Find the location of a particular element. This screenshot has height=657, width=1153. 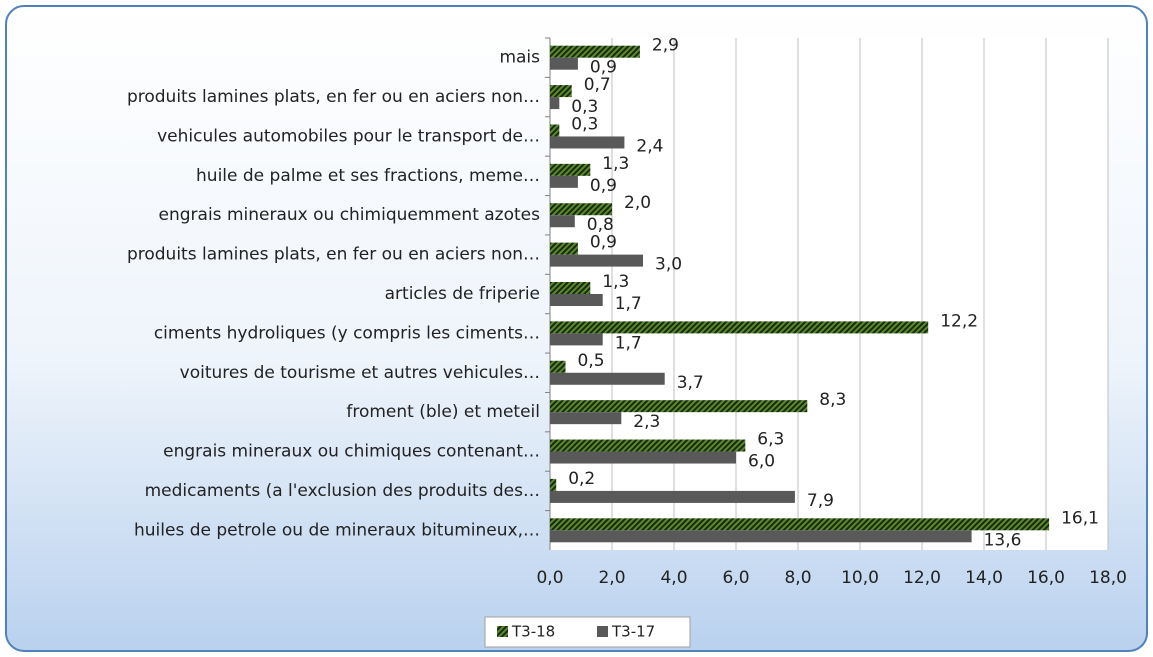

data-label: 2,3 is located at coordinates (646, 422).